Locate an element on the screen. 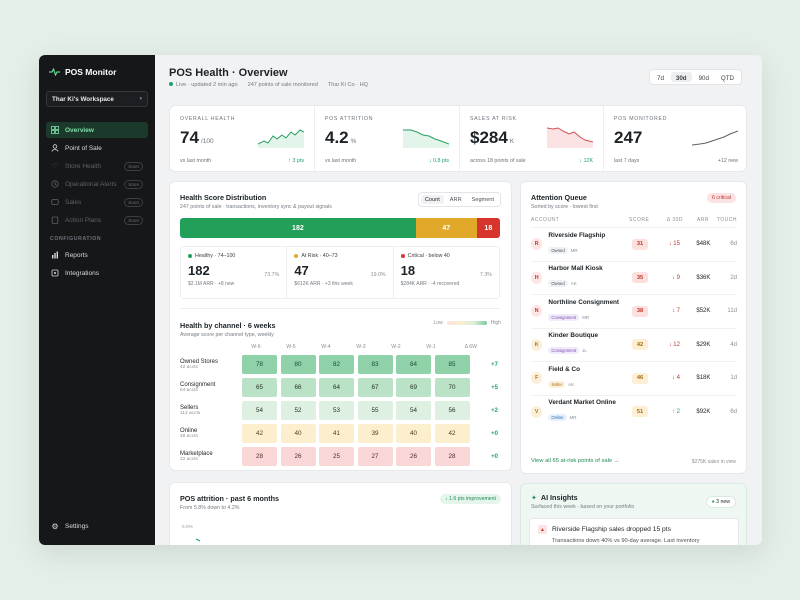 This screenshot has width=800, height=600. nav-item-action-plans: Action Plans Soon is located at coordinates (97, 220).